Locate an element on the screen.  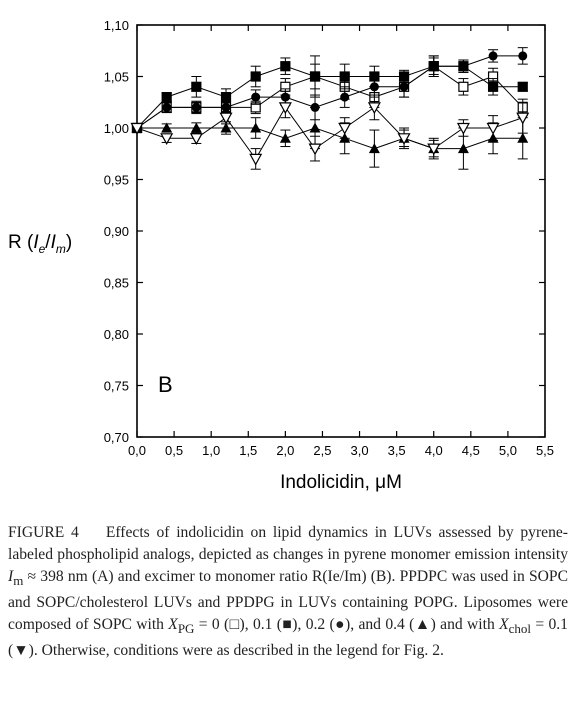
caption-im: I is located at coordinates (11, 576).